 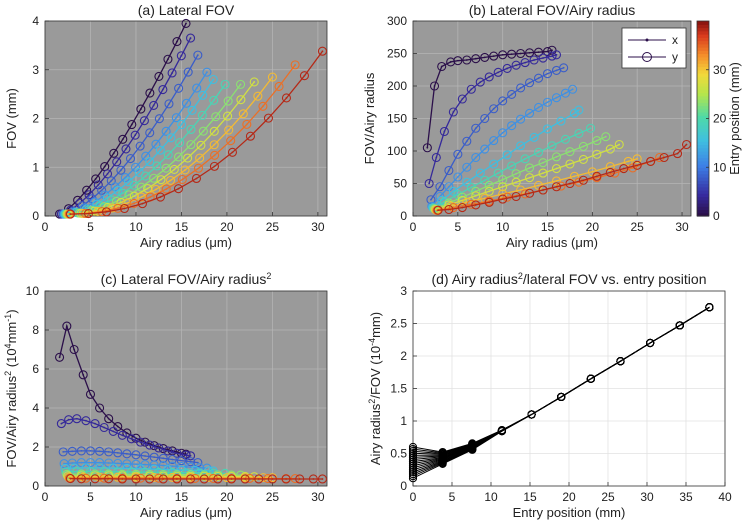 I want to click on series-entry-34.2-dot, so click(x=118, y=208).